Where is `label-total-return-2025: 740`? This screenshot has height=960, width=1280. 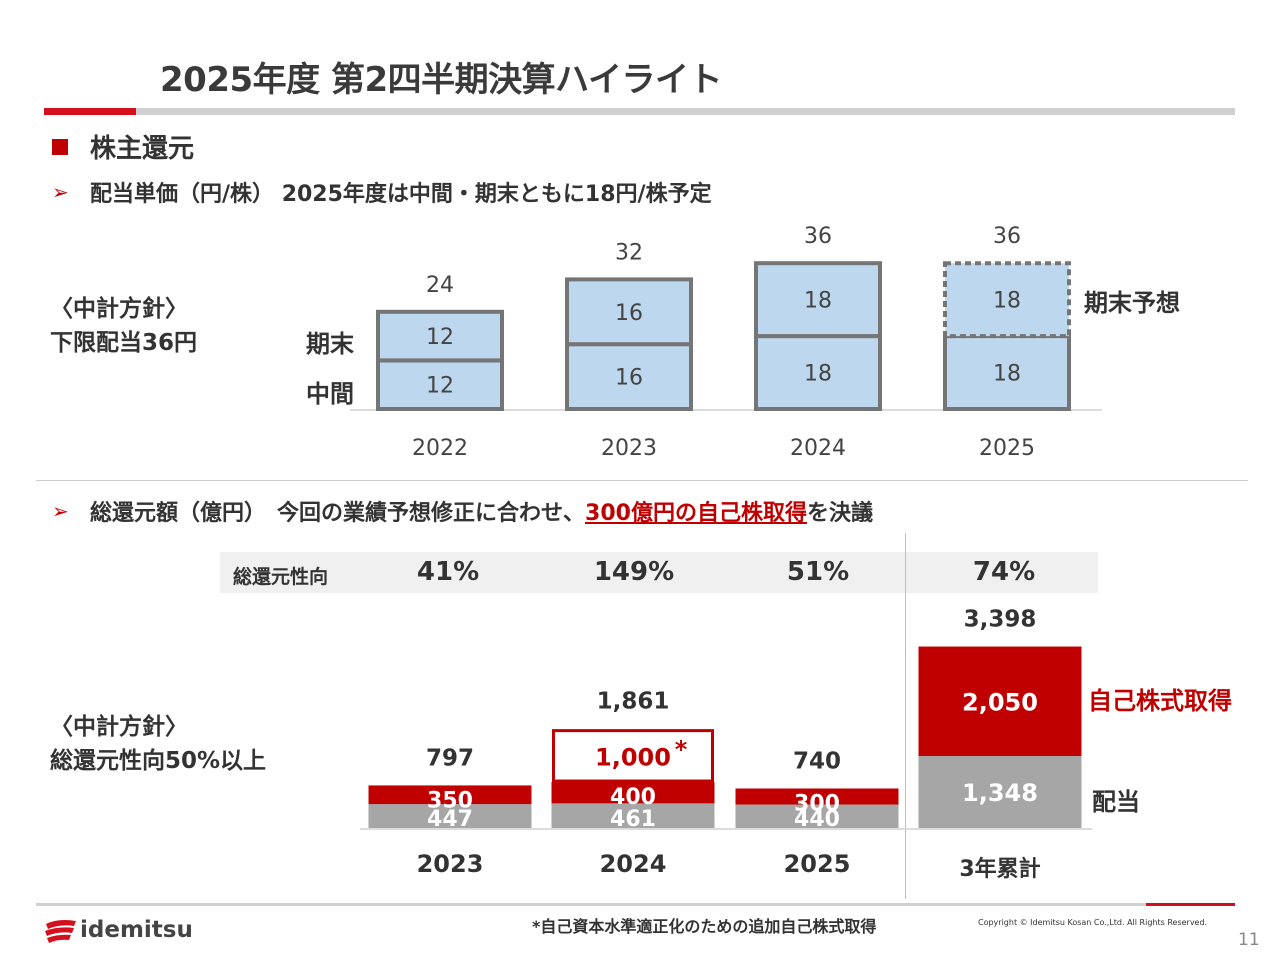
label-total-return-2025: 740 is located at coordinates (817, 761).